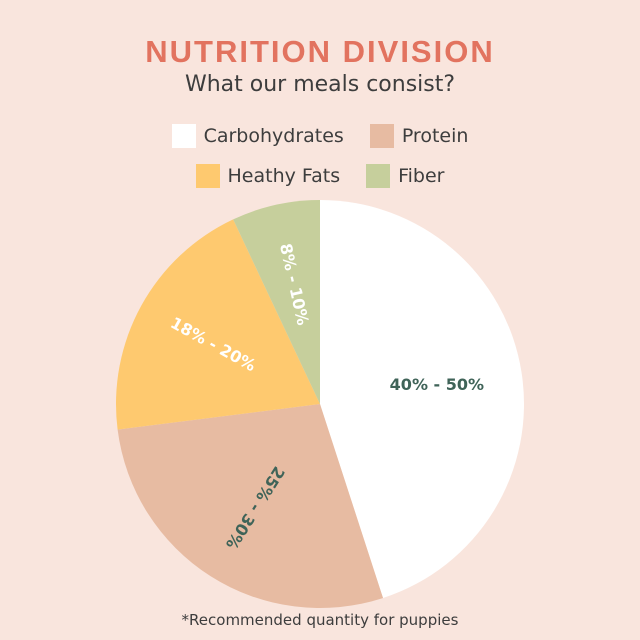  Describe the element at coordinates (273, 136) in the screenshot. I see `legend-label-carbohydrates: Carbohydrates` at that location.